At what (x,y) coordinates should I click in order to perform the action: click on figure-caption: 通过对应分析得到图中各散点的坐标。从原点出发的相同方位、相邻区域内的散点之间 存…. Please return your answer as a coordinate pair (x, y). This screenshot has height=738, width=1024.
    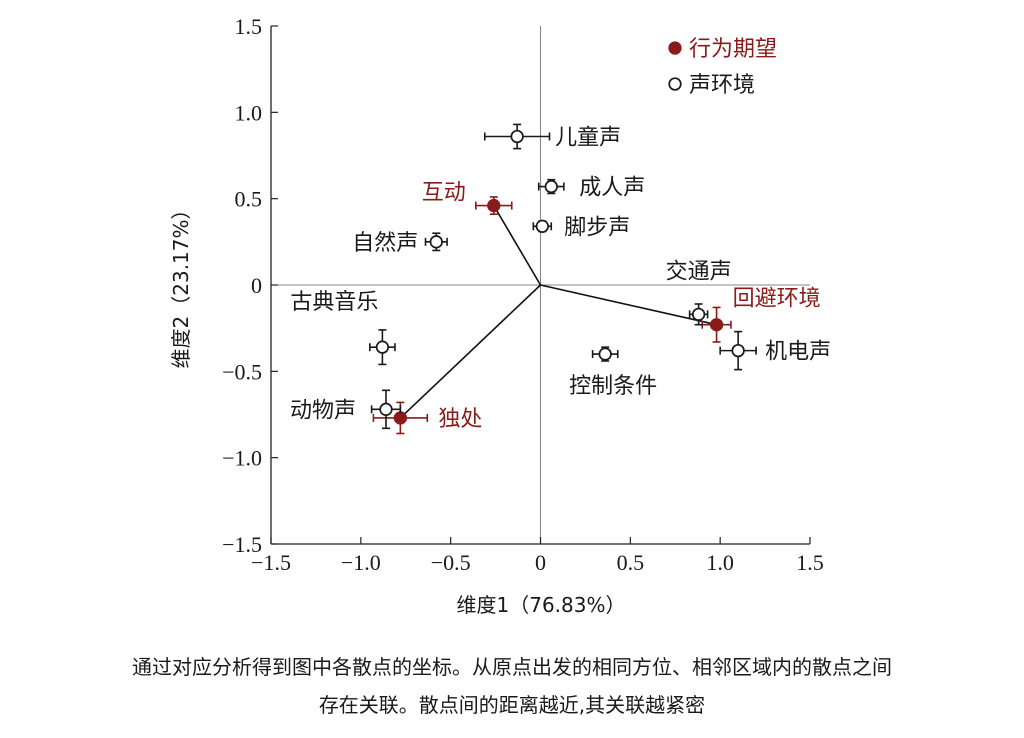
    Looking at the image, I should click on (512, 686).